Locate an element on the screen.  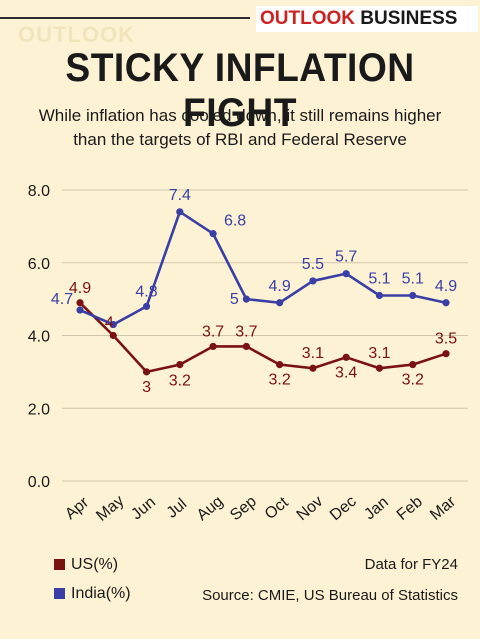
x-tick-label: Aug is located at coordinates (210, 508).